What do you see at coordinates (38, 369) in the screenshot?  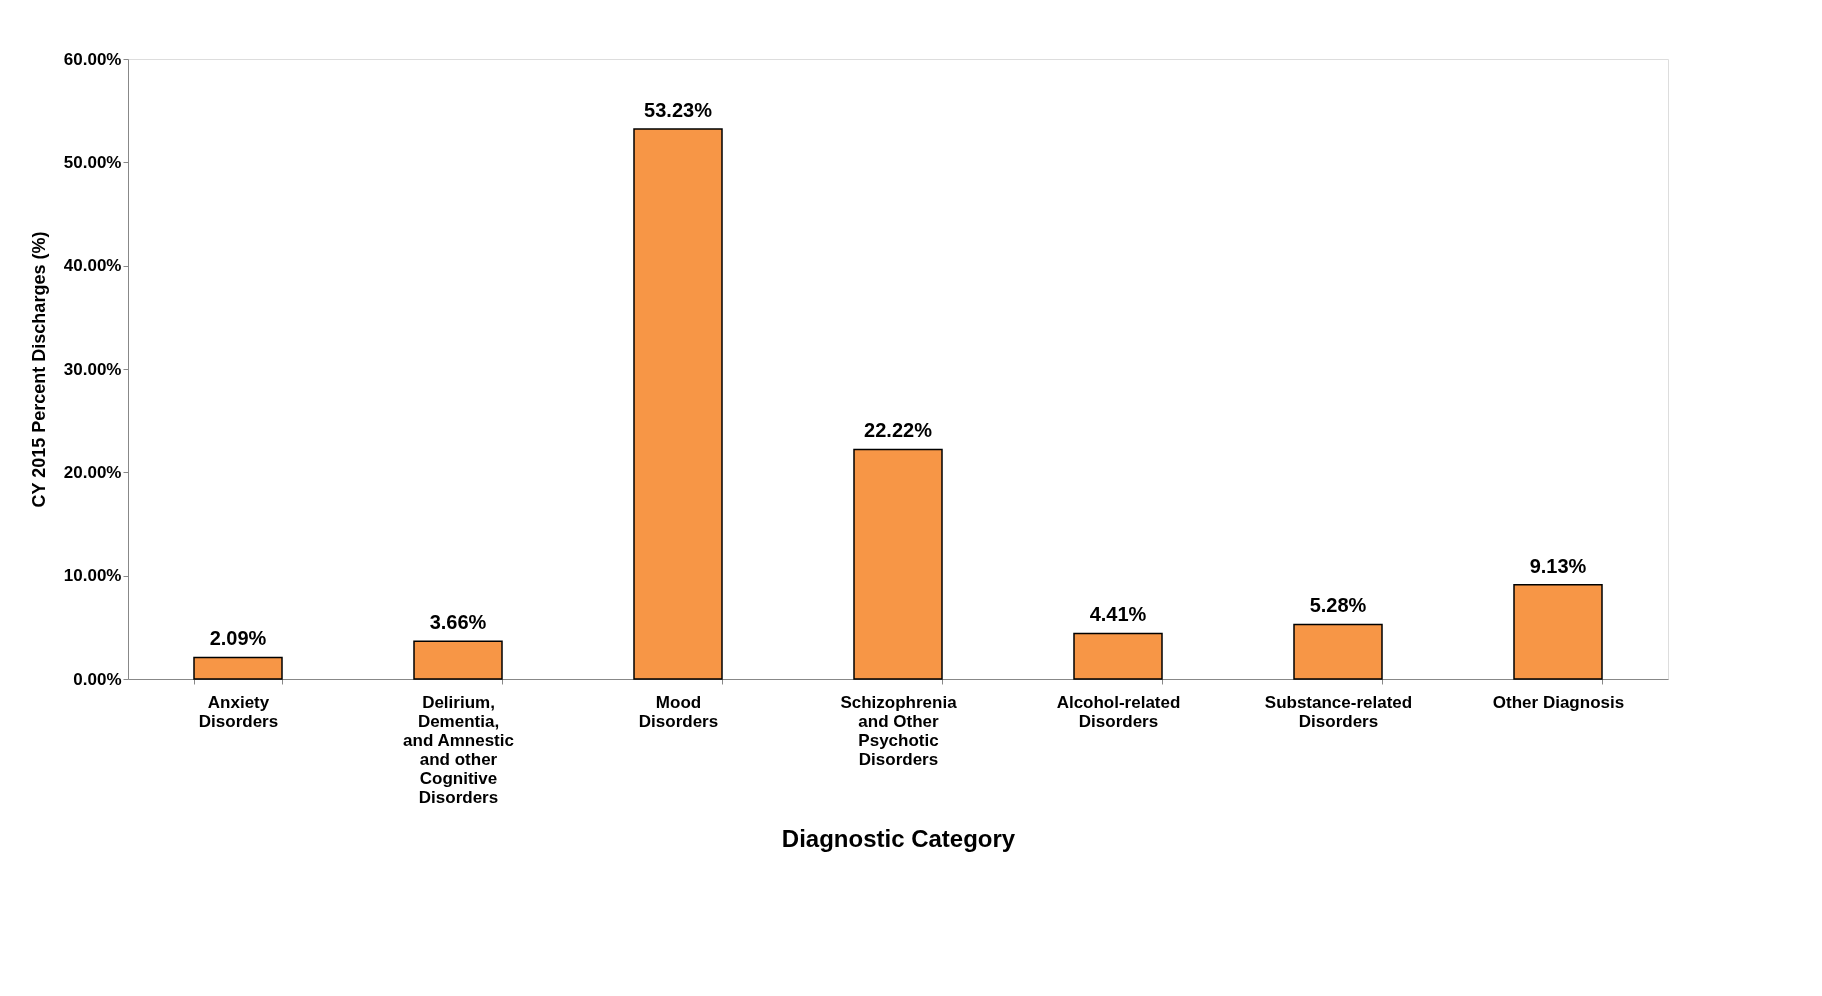 I see `y-axis-title: CY 2015 Percent Discharges (%)` at bounding box center [38, 369].